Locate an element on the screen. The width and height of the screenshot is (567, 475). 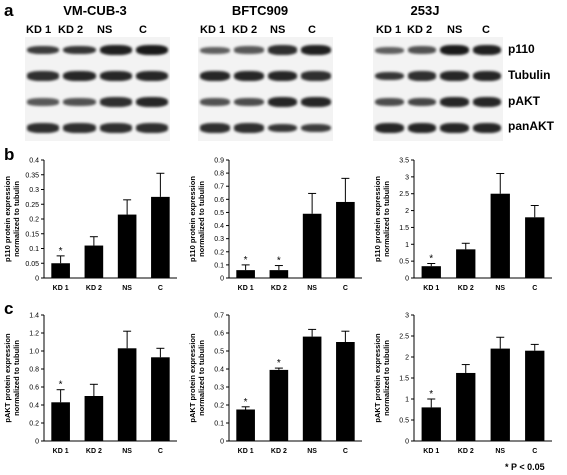
lane-label: KD 2 is located at coordinates (71, 30).